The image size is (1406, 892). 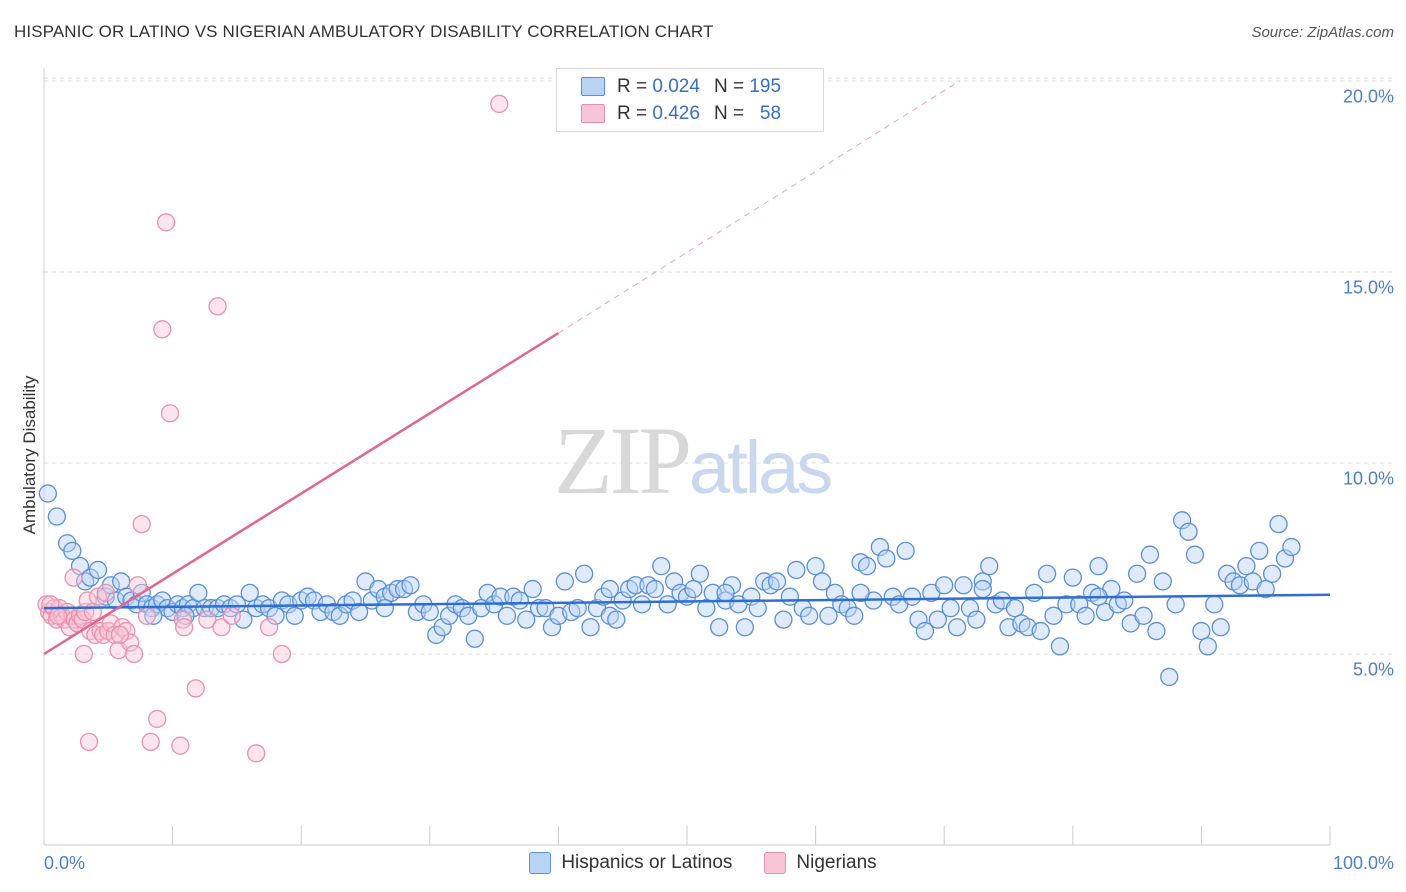 I want to click on watermark-zip: ZIP, so click(x=623, y=460).